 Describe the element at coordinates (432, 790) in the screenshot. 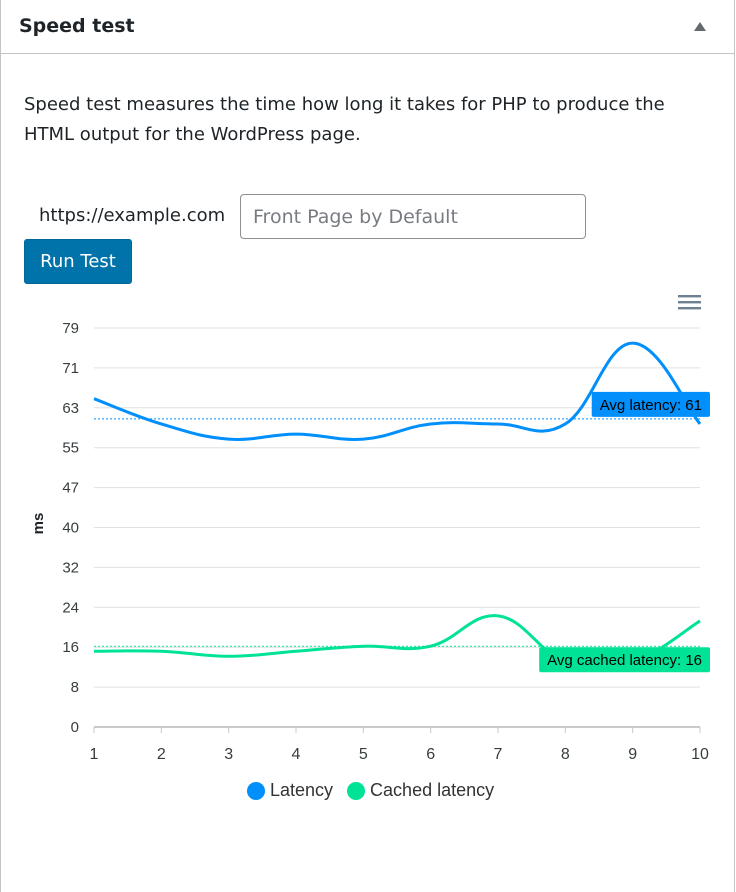

I see `legend-label-cached-latency: Cached latency` at that location.